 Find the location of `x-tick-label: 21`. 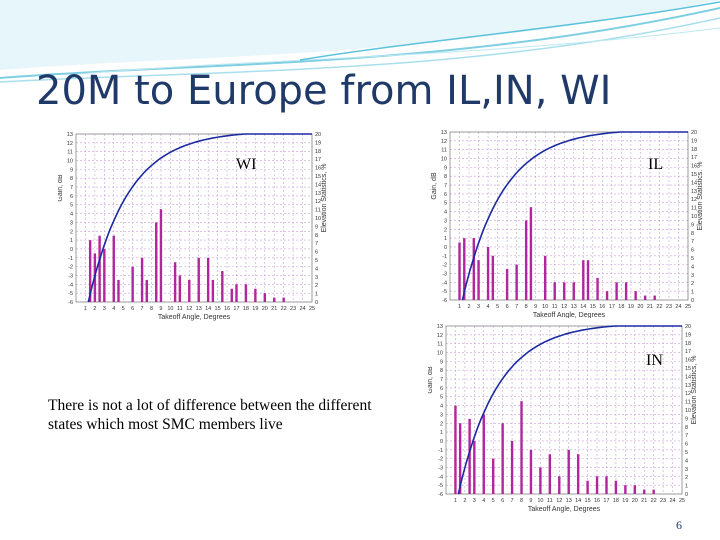

x-tick-label: 21 is located at coordinates (274, 309).